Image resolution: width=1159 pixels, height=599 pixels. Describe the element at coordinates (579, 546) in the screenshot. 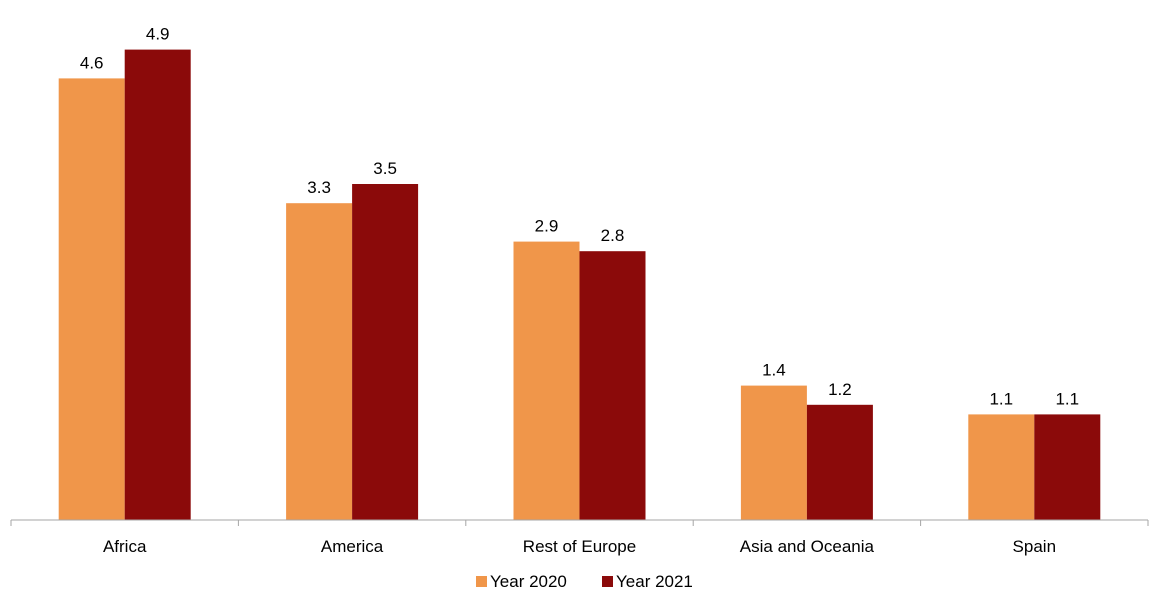

I see `x-tick-label-rest-of-europe: Rest of Europe` at that location.